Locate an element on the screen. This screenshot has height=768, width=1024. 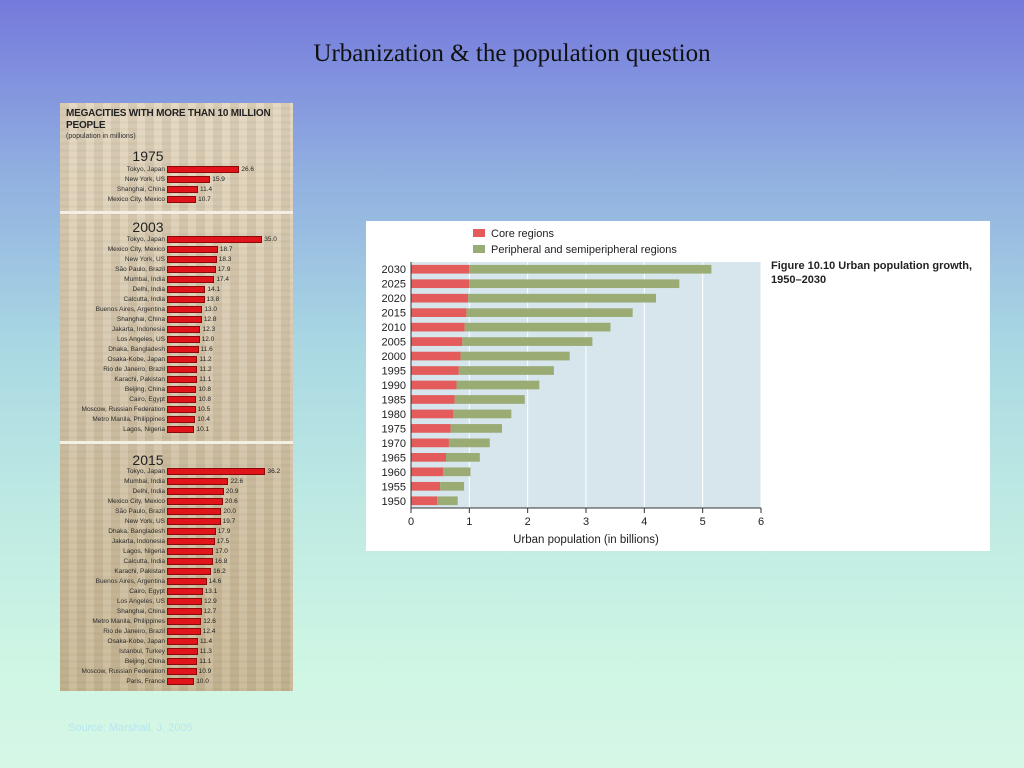
y-tick-label: 1950 is located at coordinates (394, 502).